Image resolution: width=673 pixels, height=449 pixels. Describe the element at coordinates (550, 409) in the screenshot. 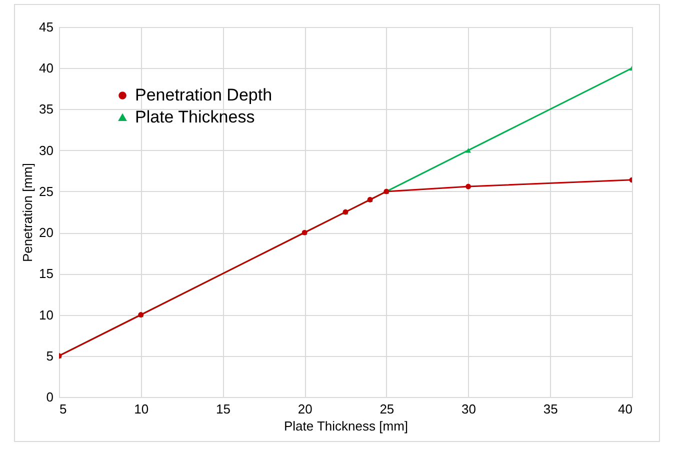

I see `x-tick-label: 35` at that location.